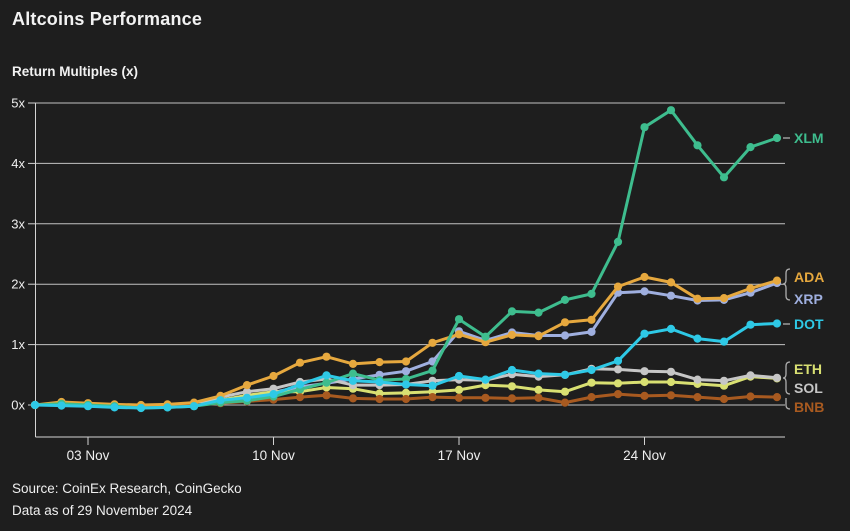  What do you see at coordinates (644, 395) in the screenshot?
I see `series-point-BNB-24-Nov` at bounding box center [644, 395].